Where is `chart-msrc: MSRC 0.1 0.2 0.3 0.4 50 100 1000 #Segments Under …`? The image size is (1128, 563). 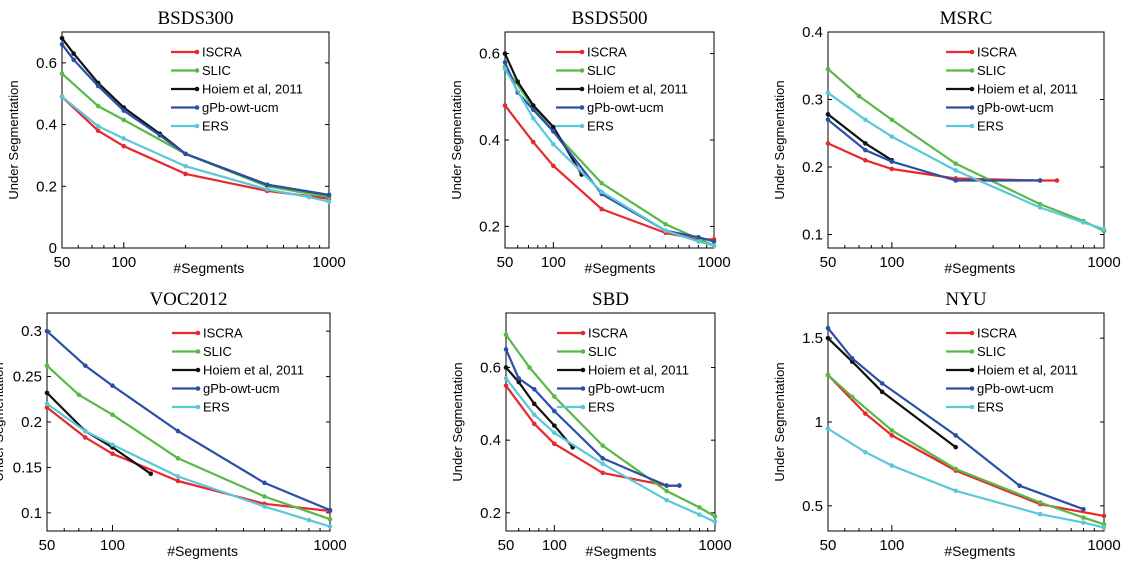 chart-msrc: MSRC 0.1 0.2 0.3 0.4 50 100 1000 #Segments Under … is located at coordinates (946, 142).